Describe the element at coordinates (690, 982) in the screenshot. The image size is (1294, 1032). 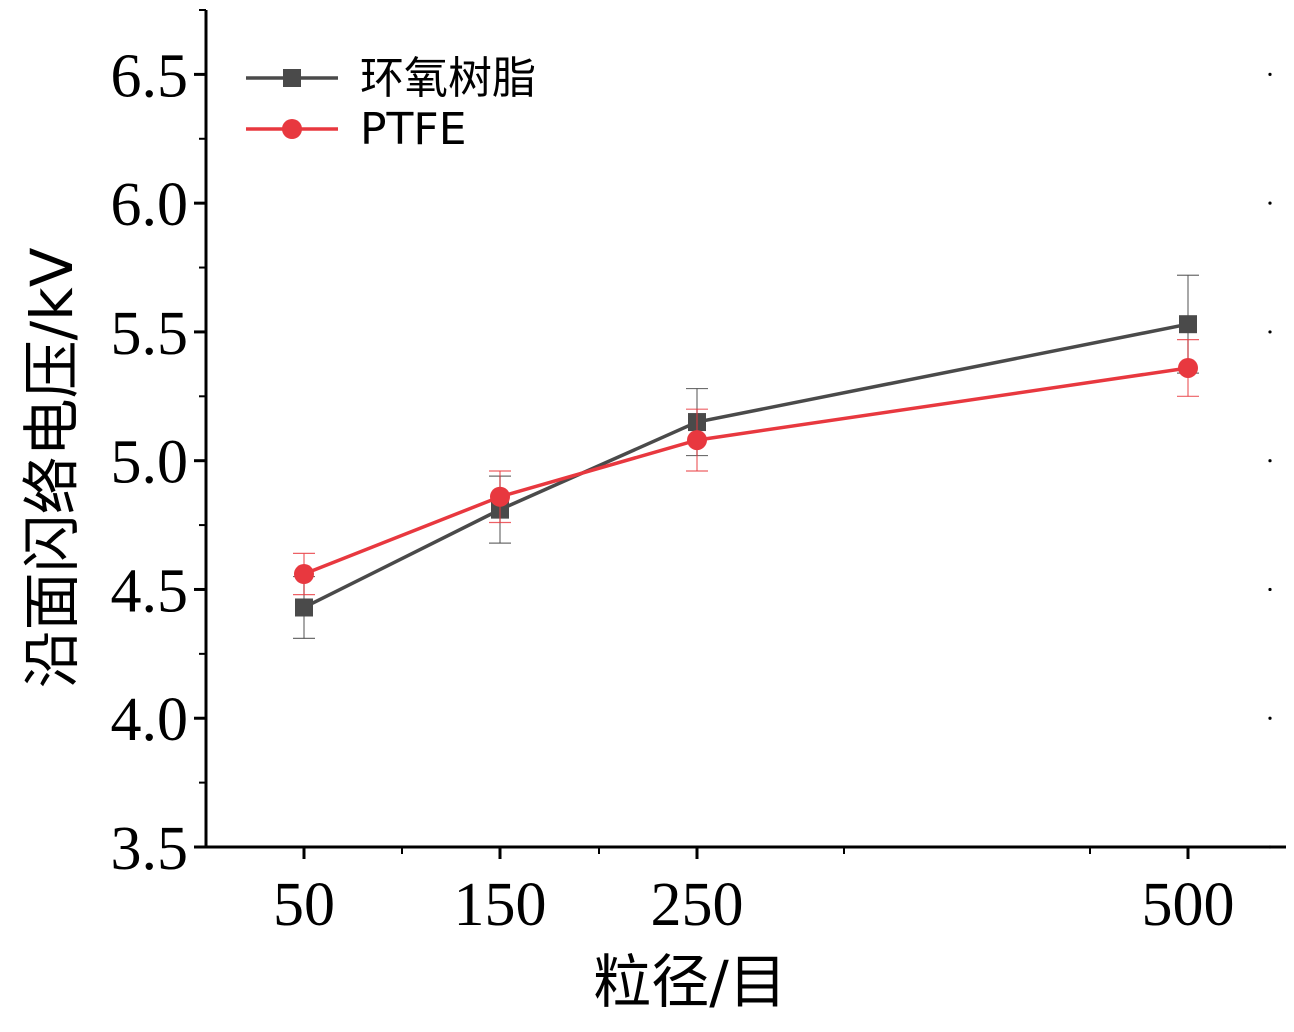
I see `x-axis-title: 粒径/目` at that location.